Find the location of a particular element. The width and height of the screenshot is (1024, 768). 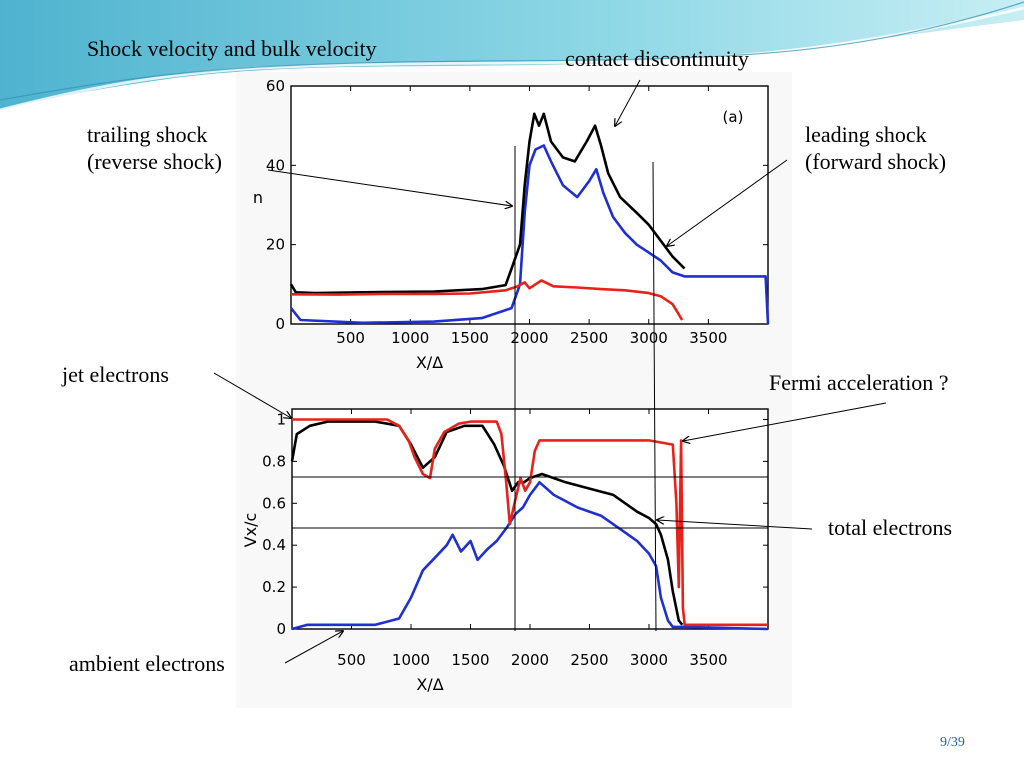

arrow-ambient is located at coordinates (313, 647).